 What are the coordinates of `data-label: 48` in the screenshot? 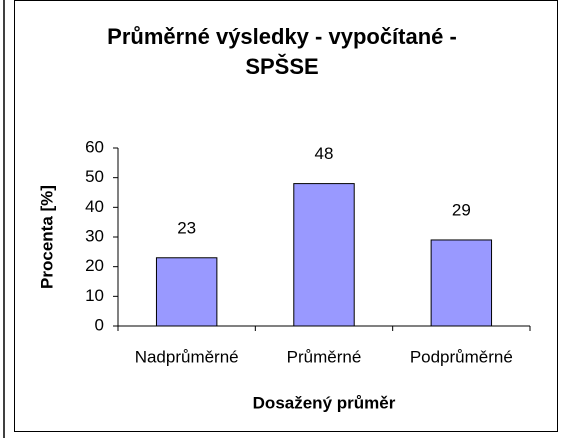 It's located at (324, 153).